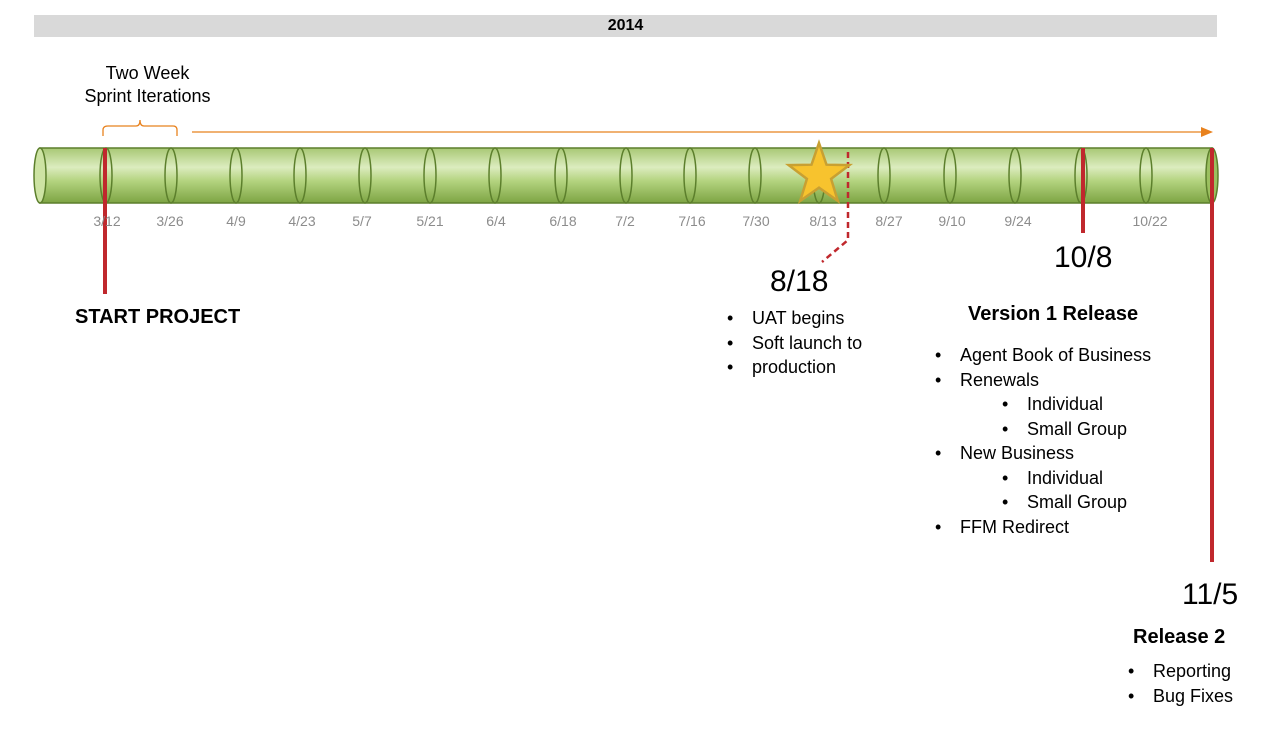 Image resolution: width=1264 pixels, height=734 pixels. I want to click on r2-item: Bug Fixes, so click(1193, 696).